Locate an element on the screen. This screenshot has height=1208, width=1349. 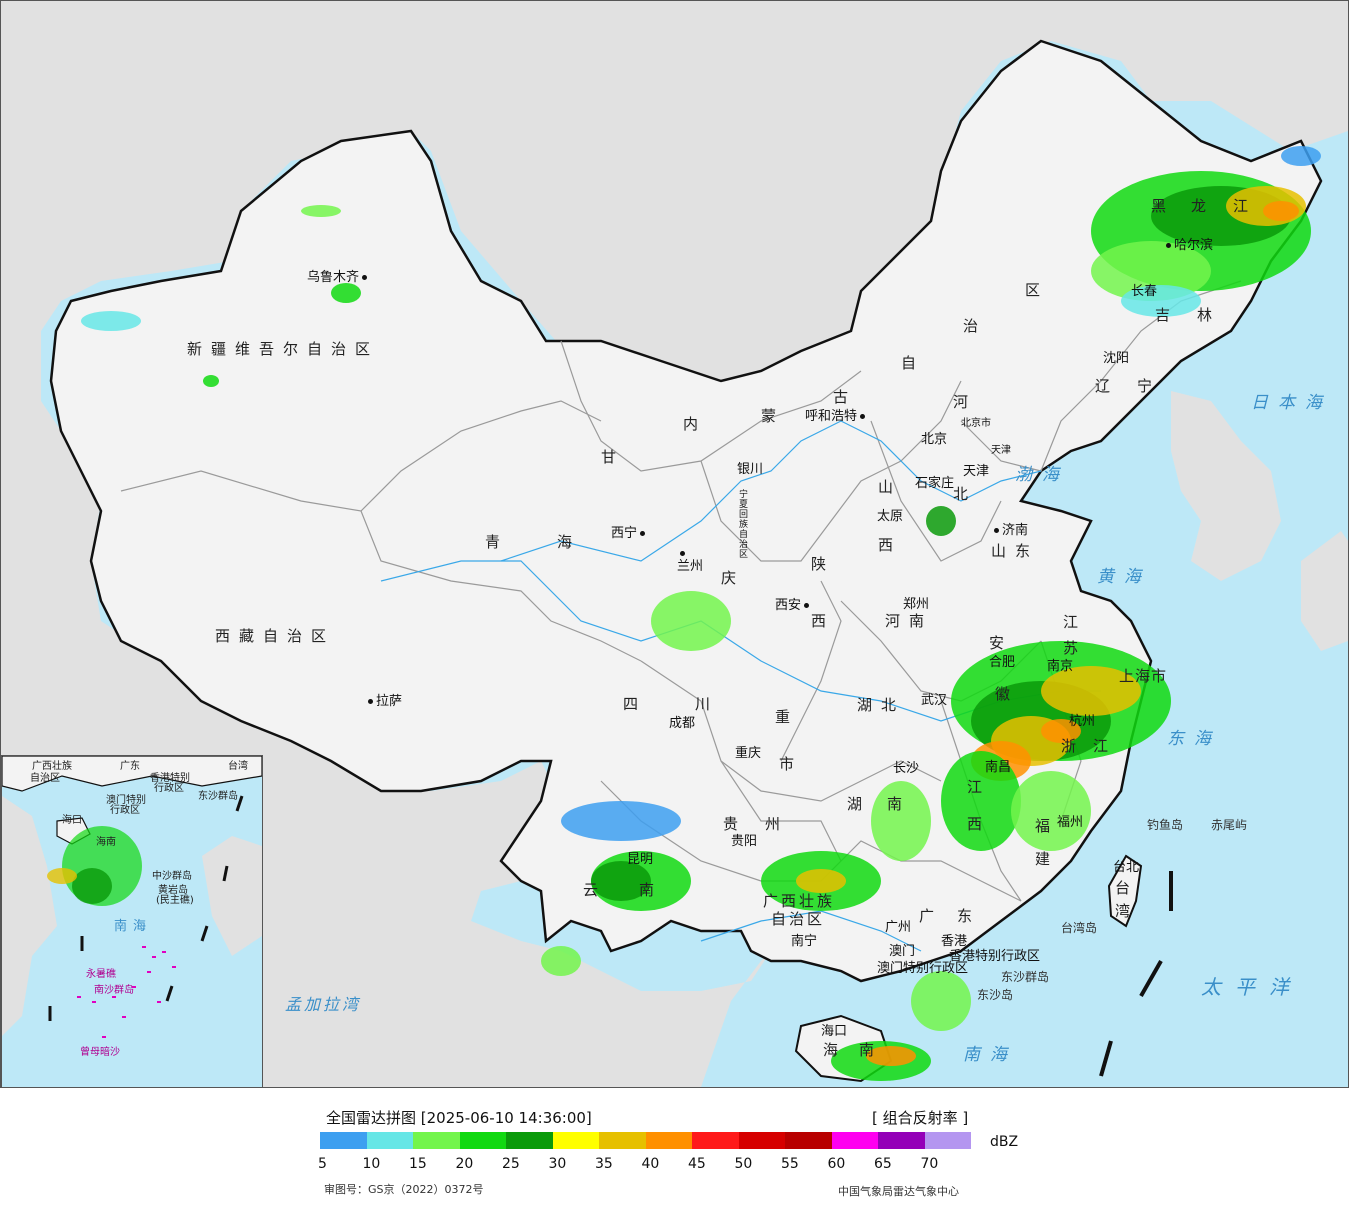
province-yunnan-2: 南 is located at coordinates (651, 890).